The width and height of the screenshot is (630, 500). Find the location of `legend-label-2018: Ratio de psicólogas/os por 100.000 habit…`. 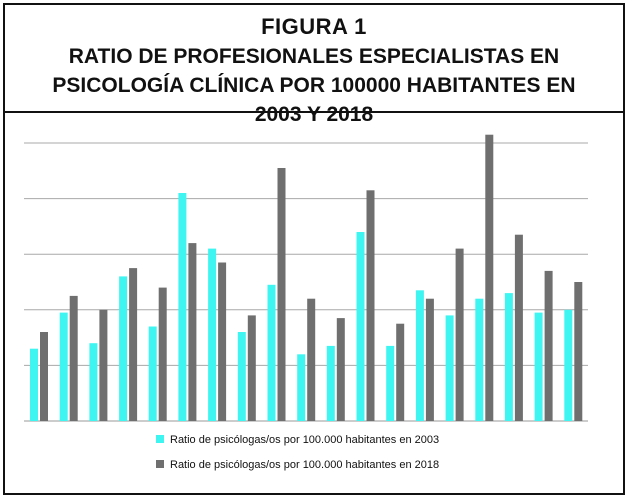

legend-label-2018: Ratio de psicólogas/os por 100.000 habit… is located at coordinates (304, 465).